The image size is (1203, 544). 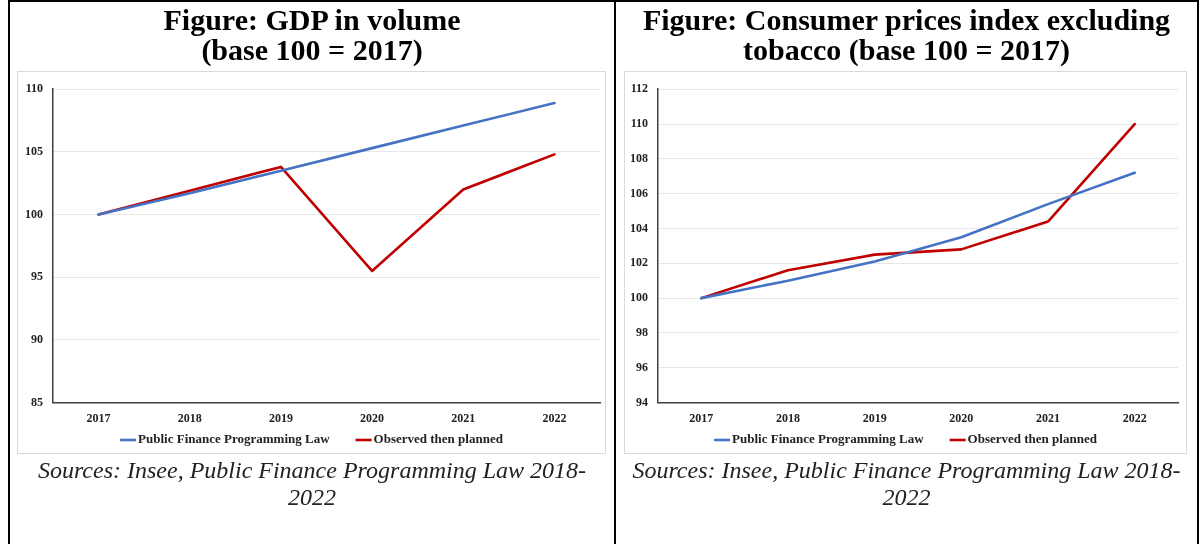 I want to click on y-tick-label: 102, so click(x=639, y=262).